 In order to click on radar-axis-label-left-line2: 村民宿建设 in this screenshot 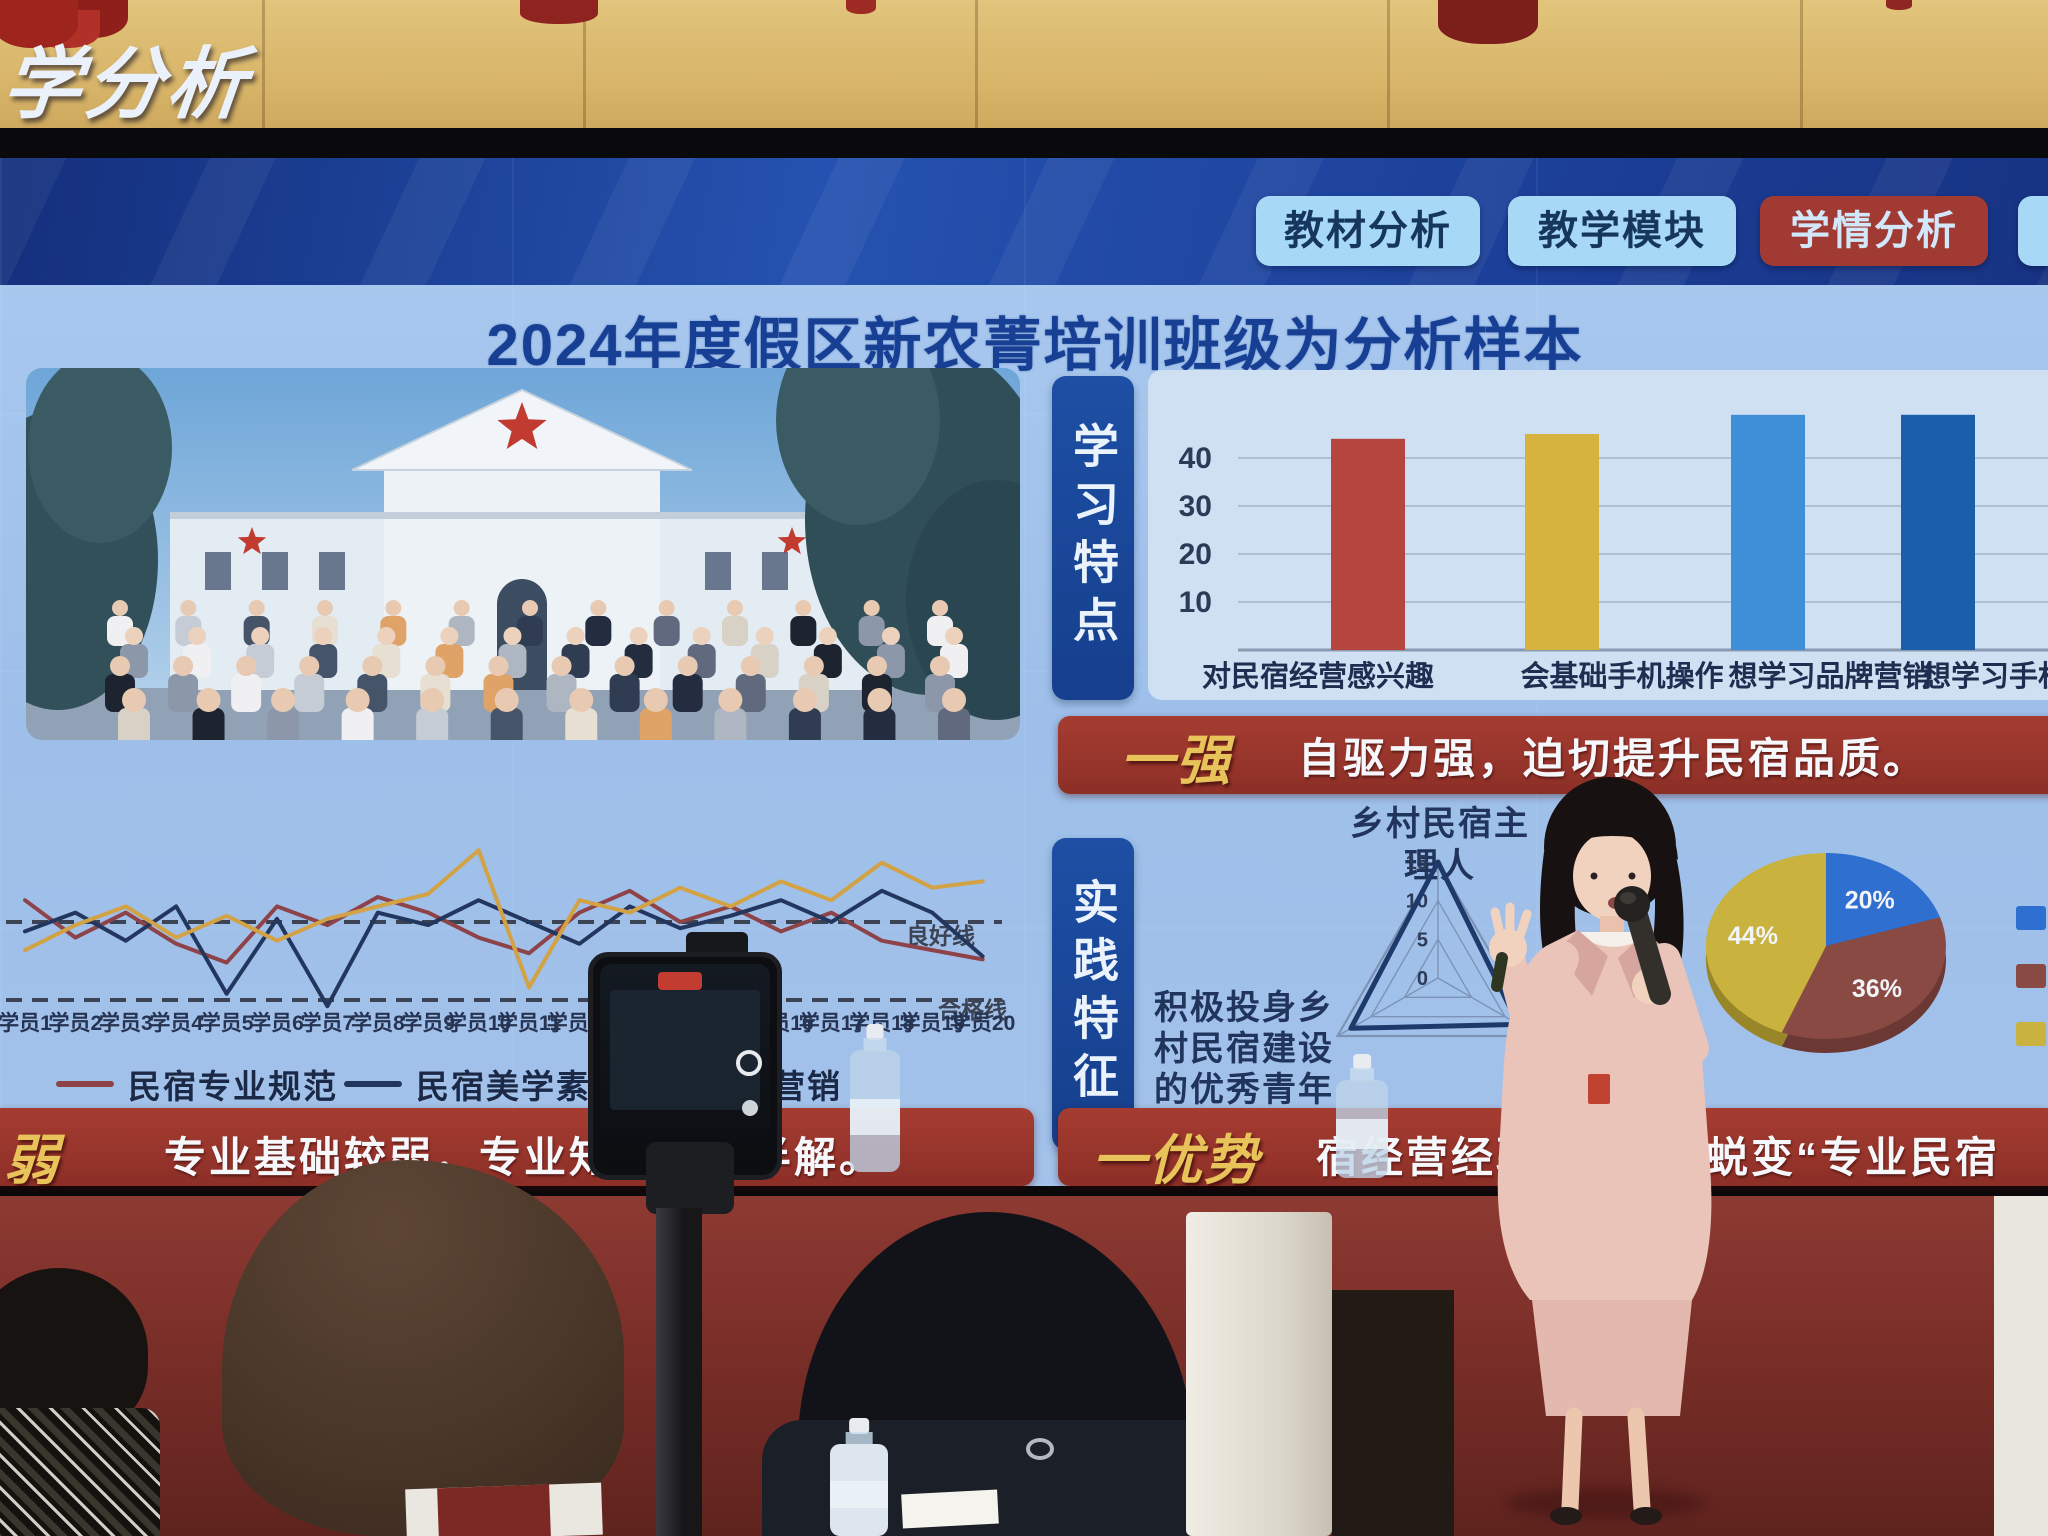, I will do `click(1244, 1049)`.